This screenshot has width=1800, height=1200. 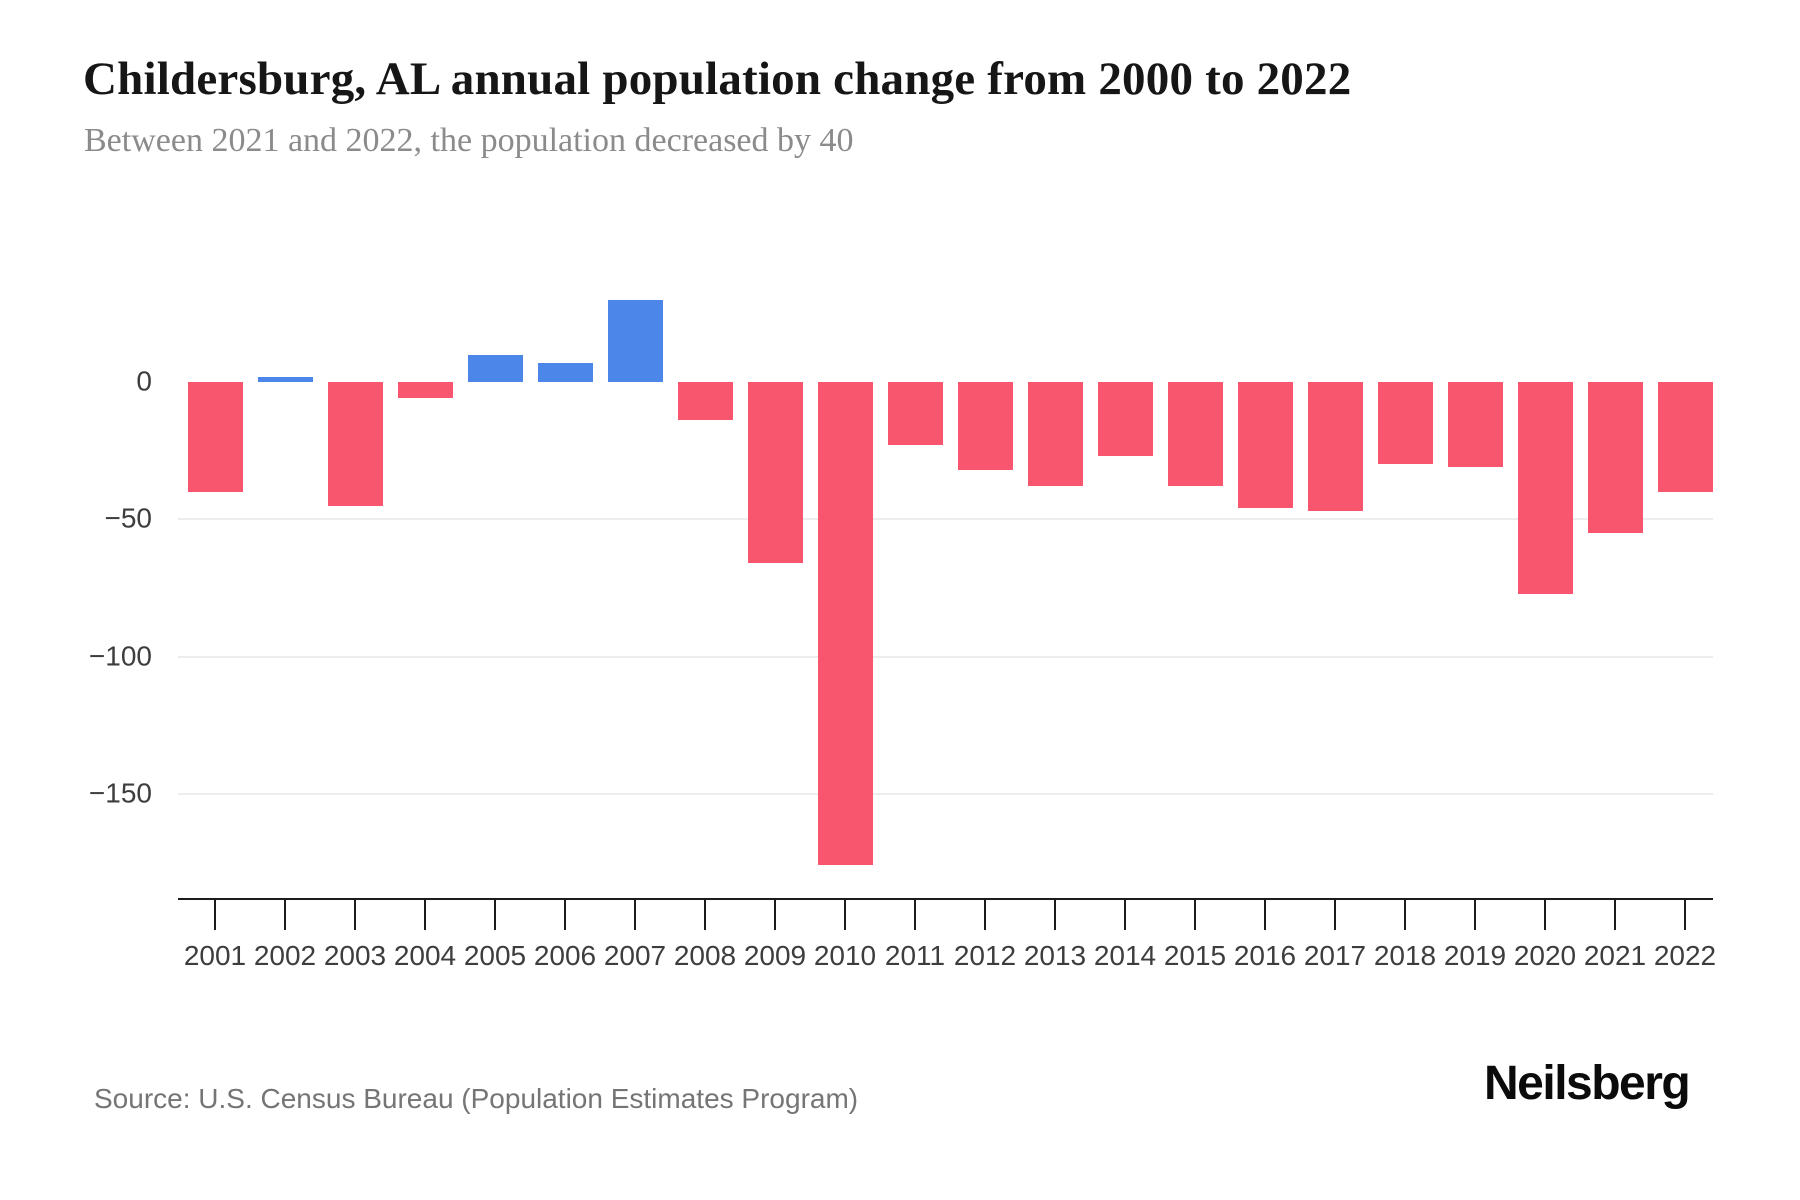 I want to click on bar-2021, so click(x=1615, y=458).